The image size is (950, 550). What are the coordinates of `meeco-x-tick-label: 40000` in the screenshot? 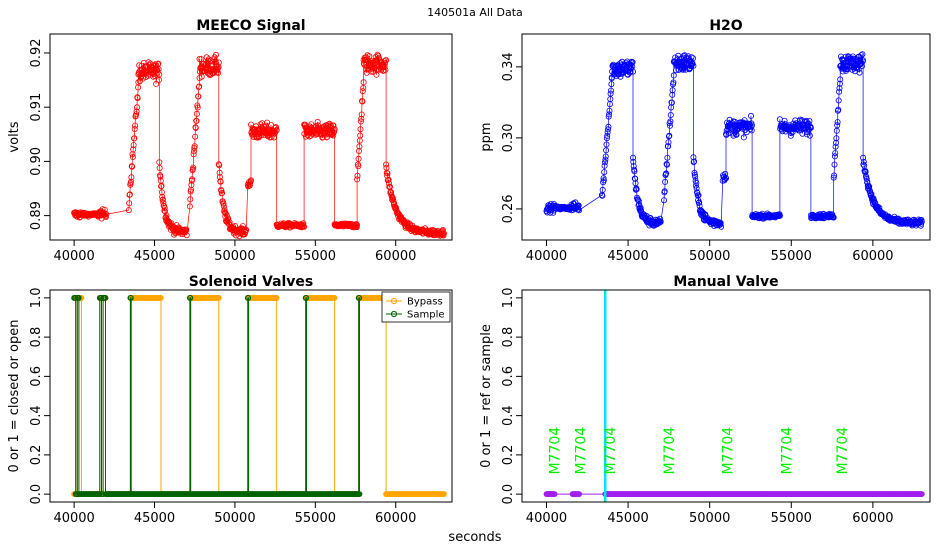 It's located at (73, 256).